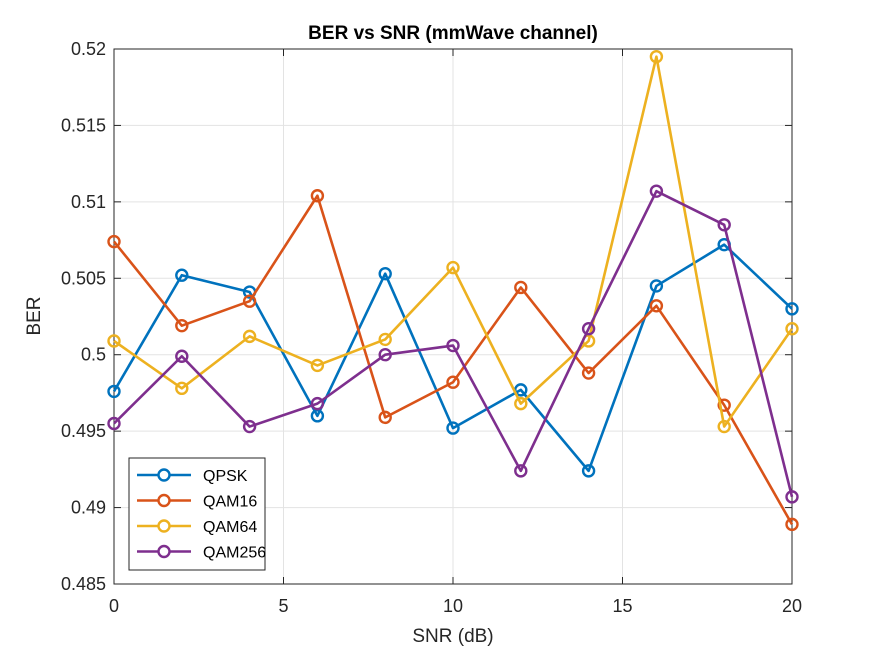  I want to click on chart-title: BER vs SNR (mmWave channel), so click(453, 33).